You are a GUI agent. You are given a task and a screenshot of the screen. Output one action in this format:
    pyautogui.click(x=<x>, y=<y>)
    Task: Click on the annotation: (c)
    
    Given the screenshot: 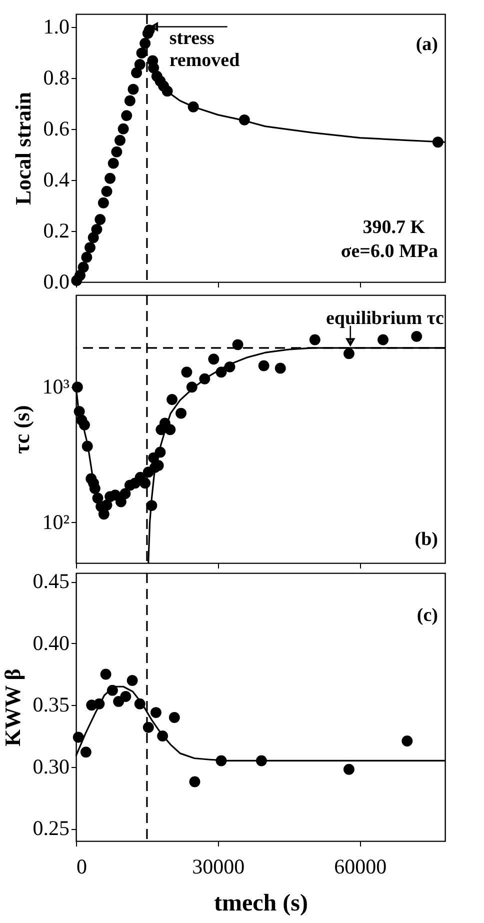 What is the action you would take?
    pyautogui.click(x=427, y=615)
    